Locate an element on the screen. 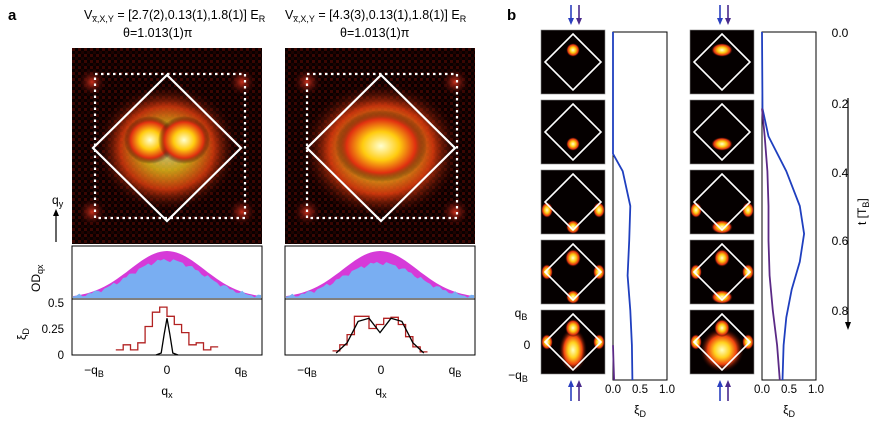  time-tick-0.8: 0.8 is located at coordinates (840, 311).